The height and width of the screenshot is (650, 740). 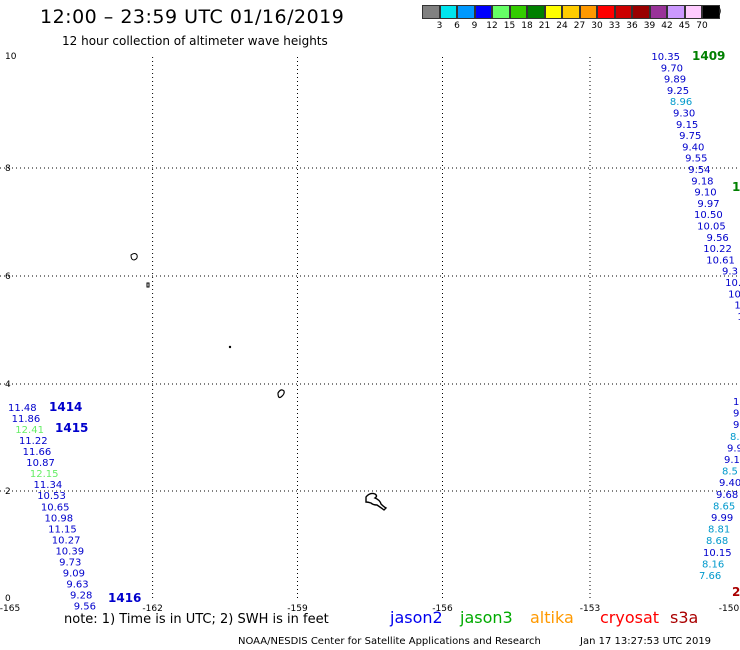 I want to click on x-tick-label: -159, so click(x=297, y=609).